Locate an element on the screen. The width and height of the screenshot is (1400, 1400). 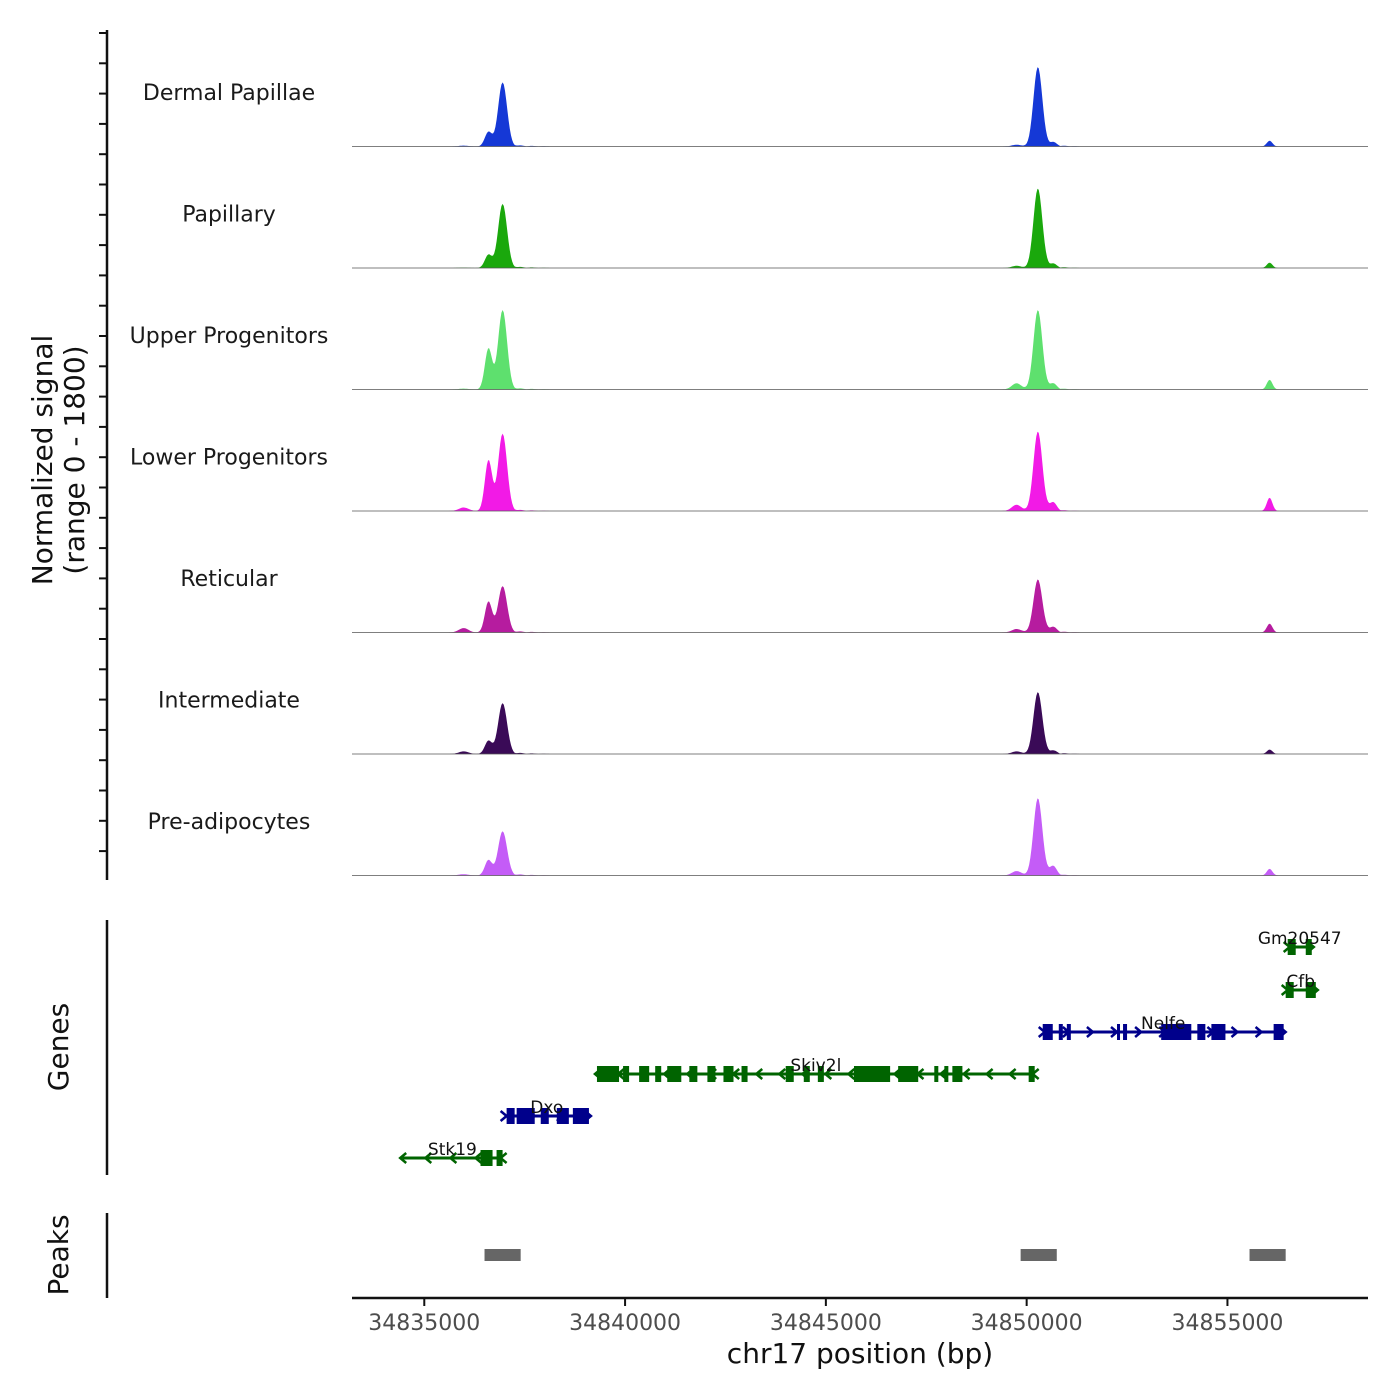
gene-stk19: Stk19 is located at coordinates (453, 1153).